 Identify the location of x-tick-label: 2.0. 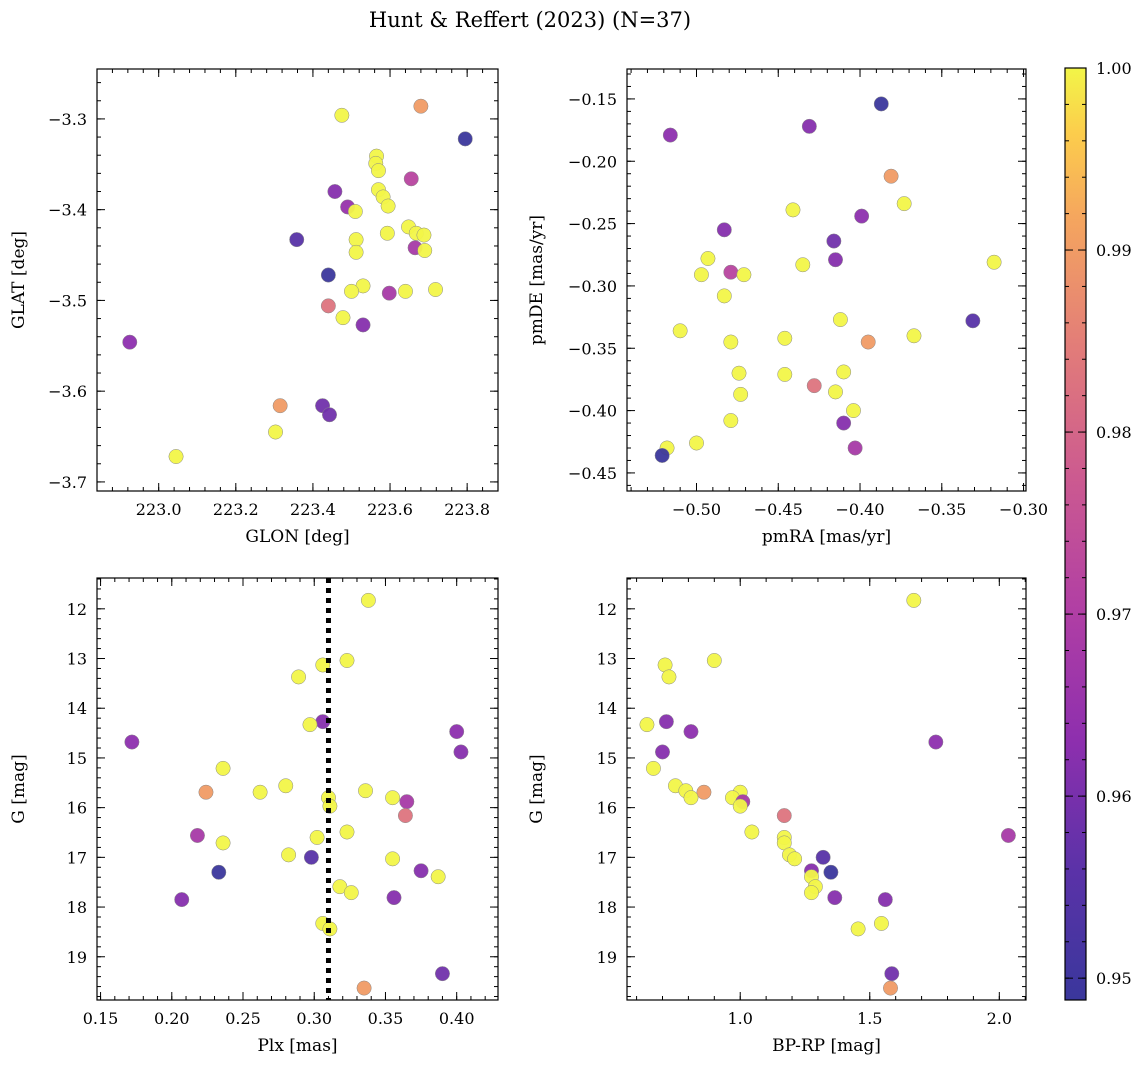
(999, 1018).